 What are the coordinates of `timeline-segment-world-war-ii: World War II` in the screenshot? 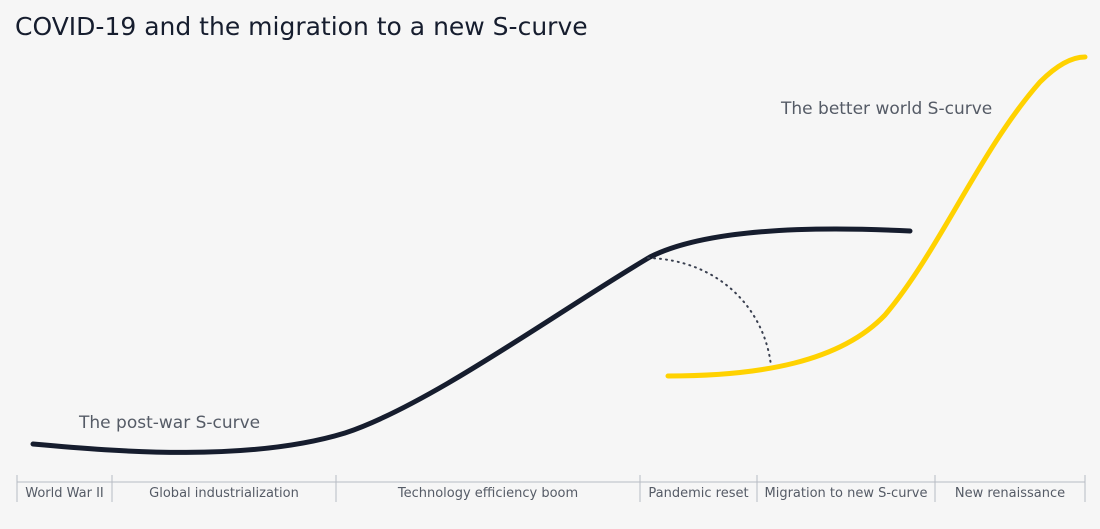 It's located at (64, 493).